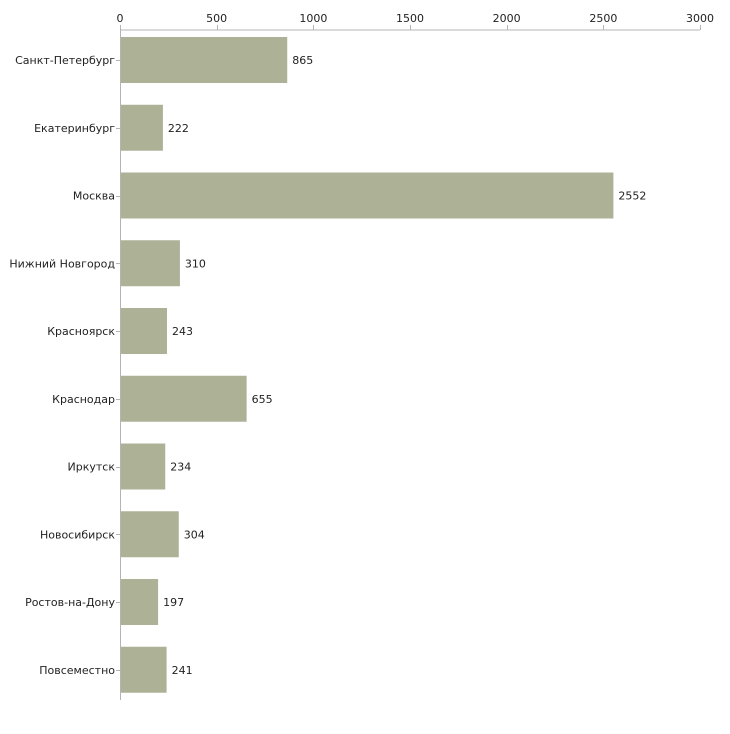 The width and height of the screenshot is (730, 734). What do you see at coordinates (77, 534) in the screenshot?
I see `category-label: Новосибирск` at bounding box center [77, 534].